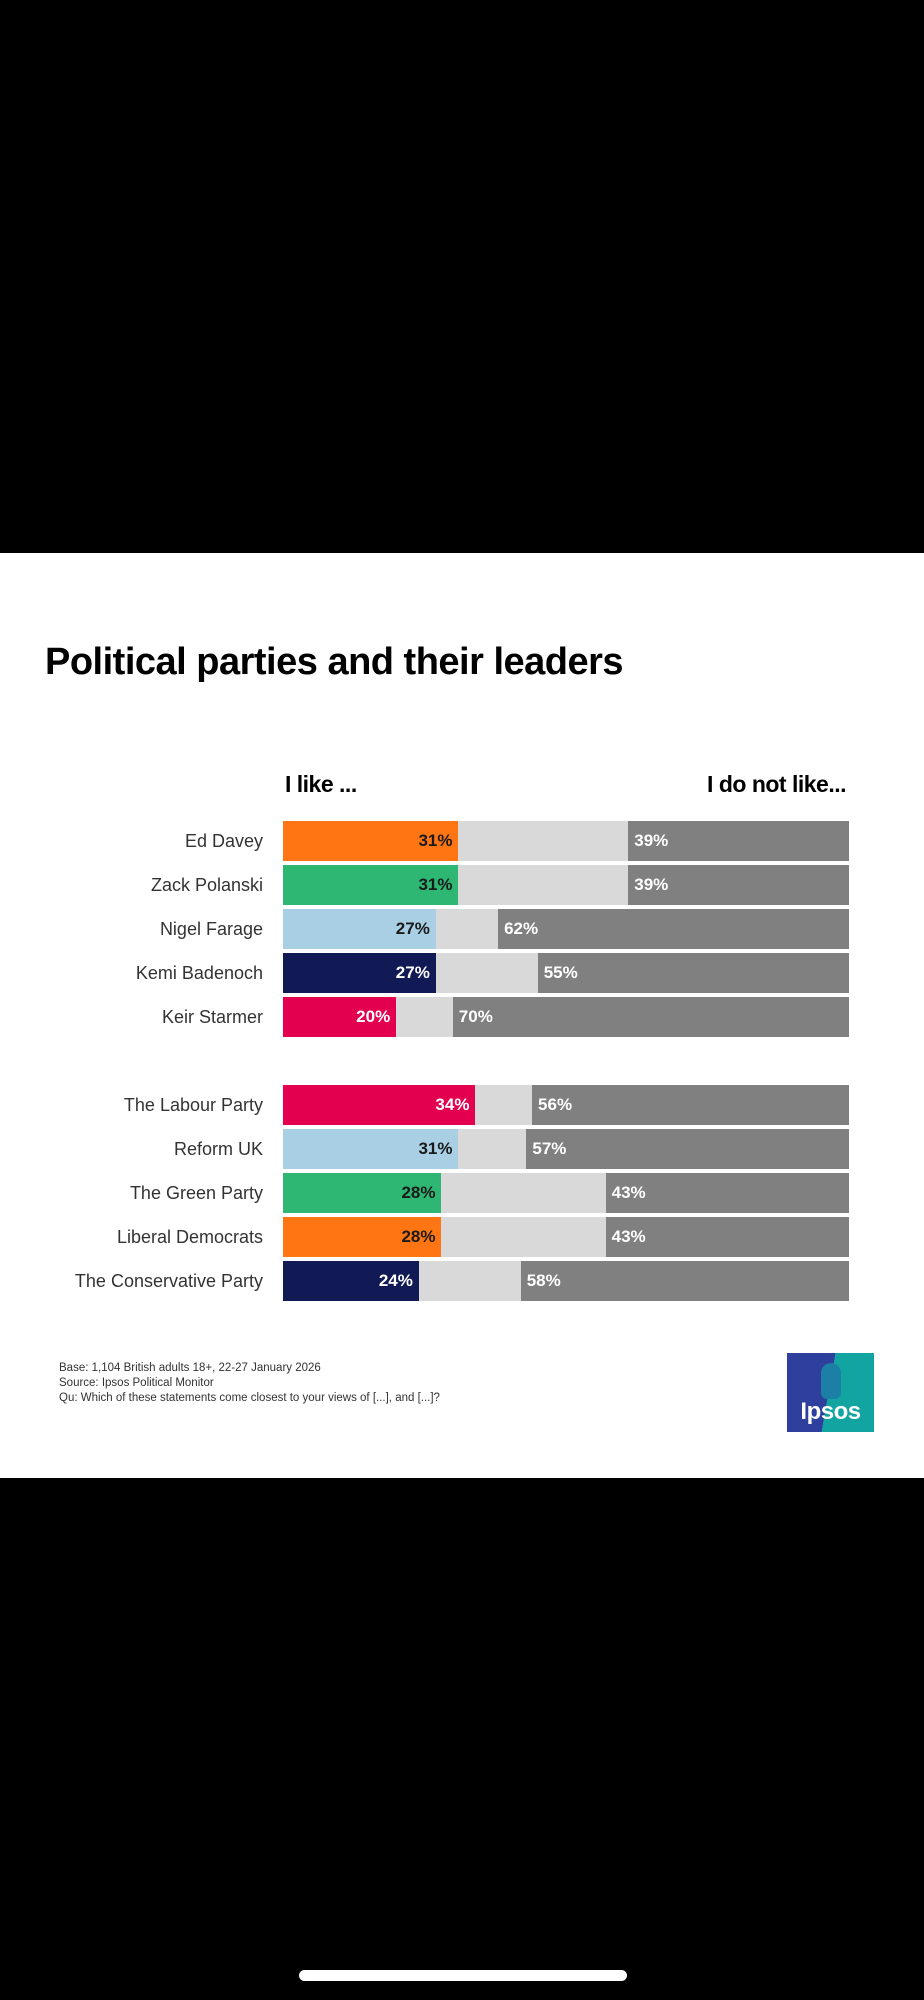 The width and height of the screenshot is (924, 2000). What do you see at coordinates (334, 662) in the screenshot?
I see `chart-title: Political parties and their leaders` at bounding box center [334, 662].